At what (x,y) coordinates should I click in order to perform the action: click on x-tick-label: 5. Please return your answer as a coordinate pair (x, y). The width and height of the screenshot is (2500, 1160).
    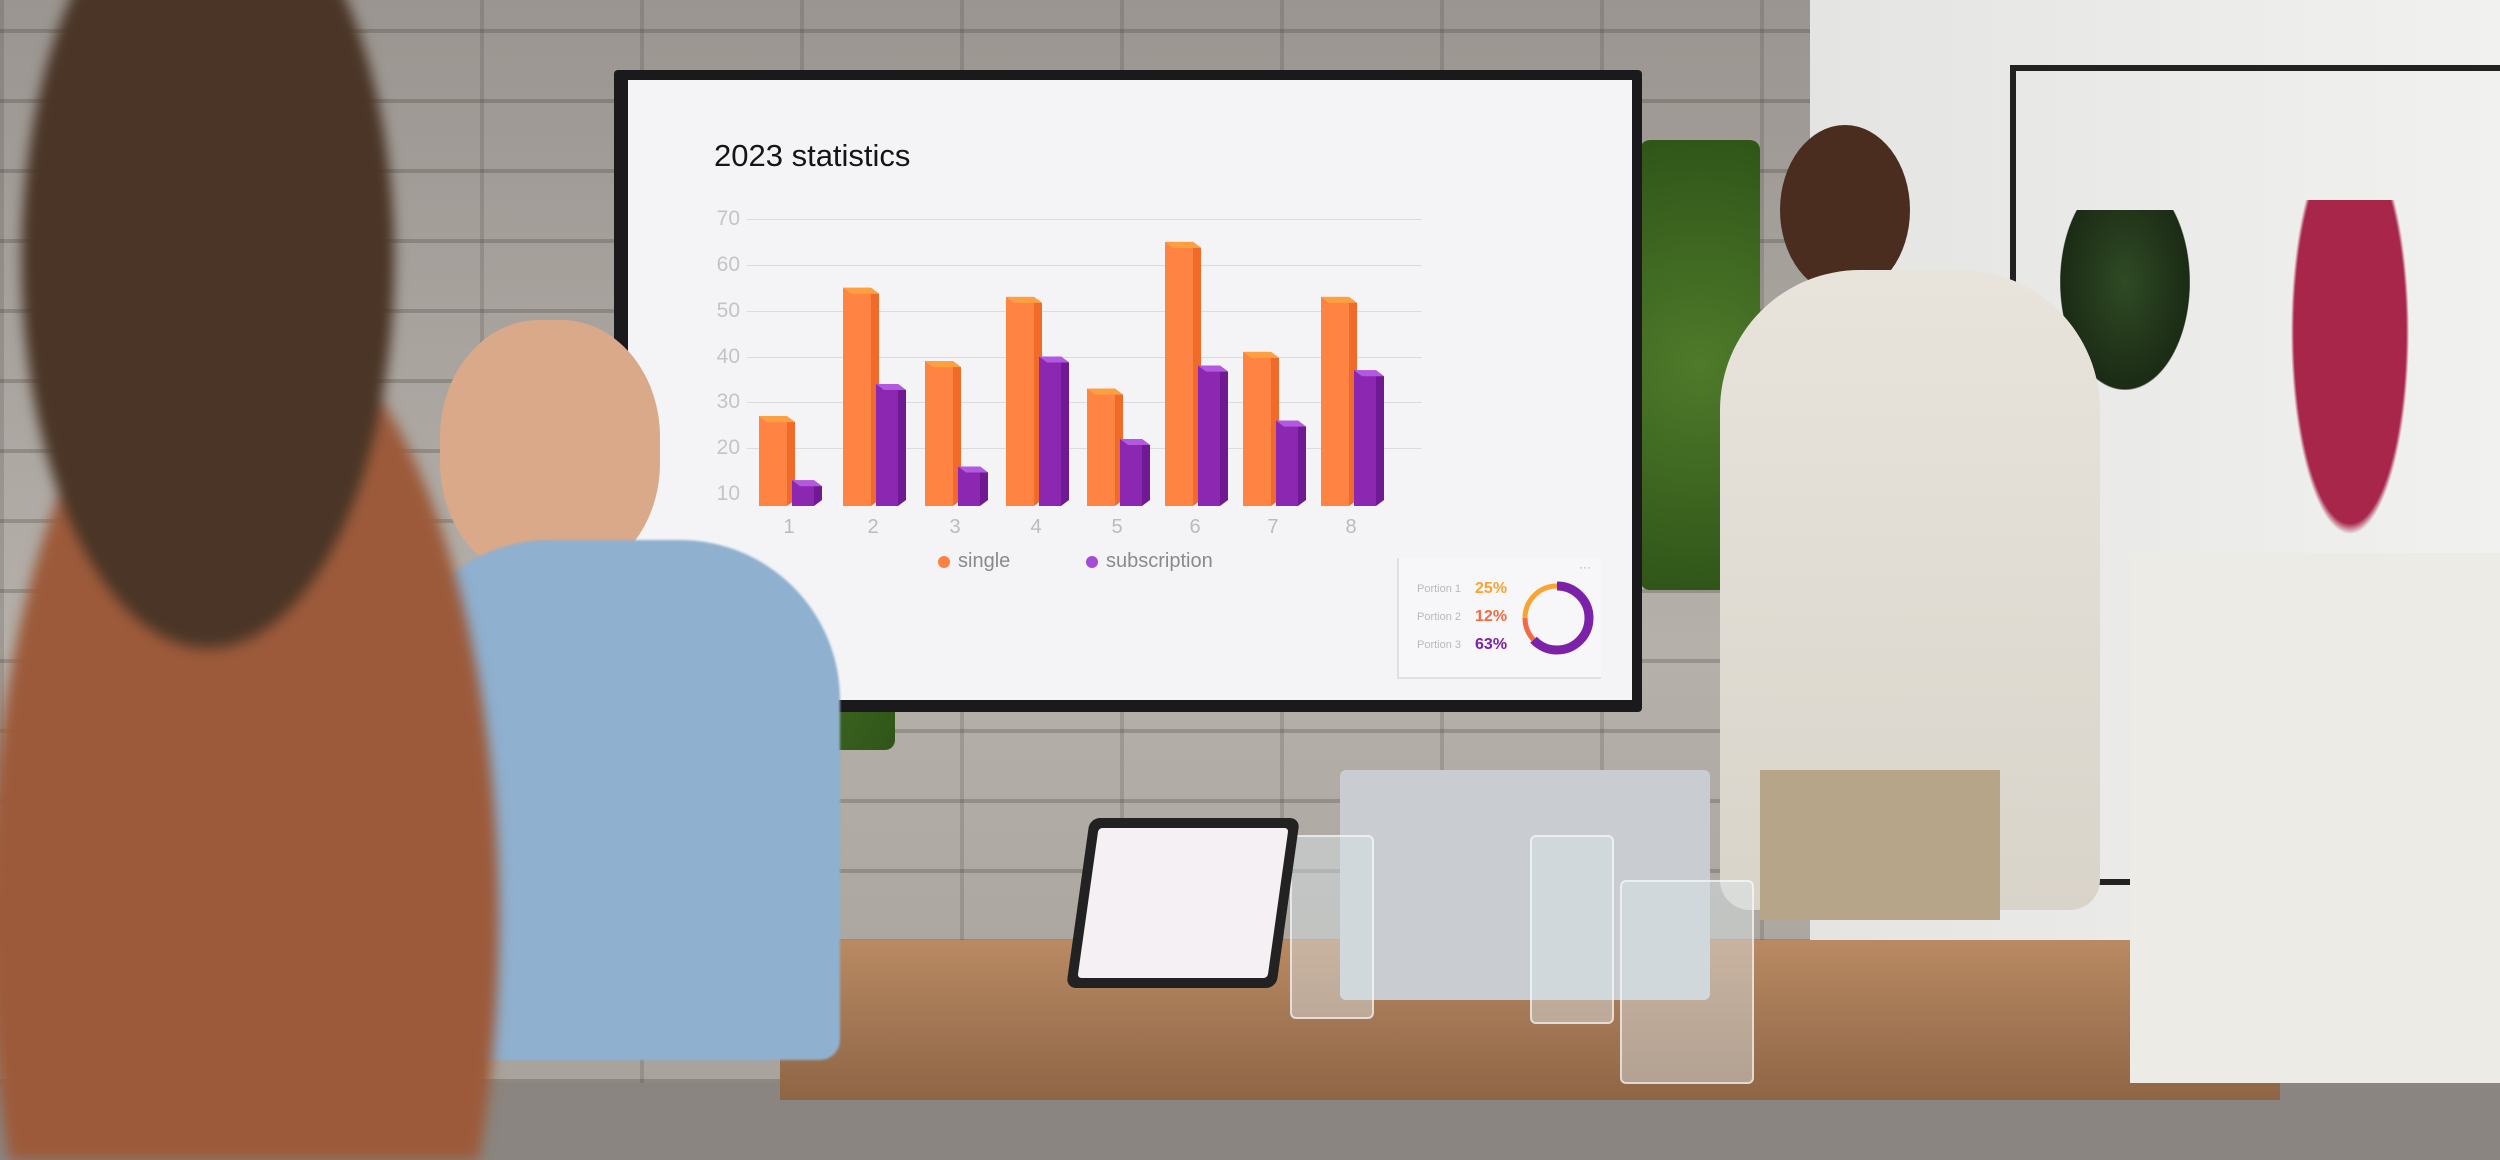
    Looking at the image, I should click on (1117, 527).